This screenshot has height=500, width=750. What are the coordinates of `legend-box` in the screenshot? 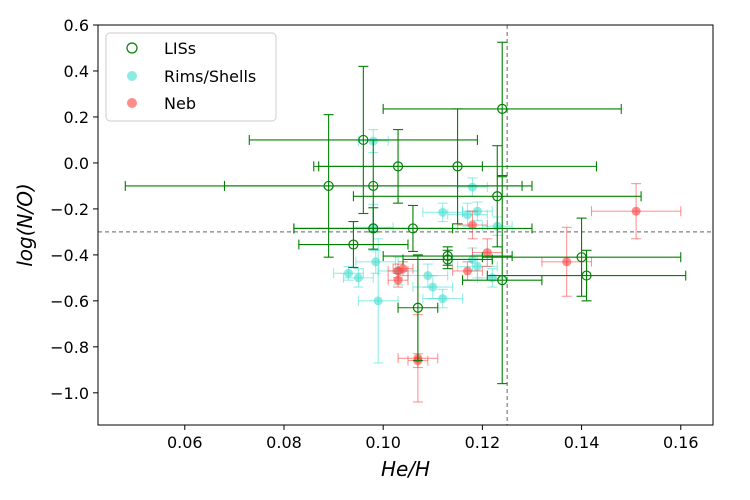 It's located at (191, 77).